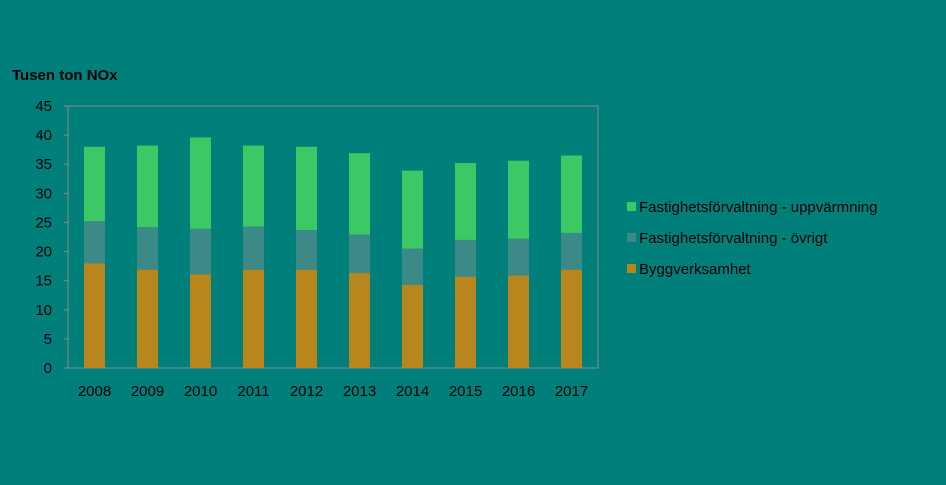  What do you see at coordinates (758, 207) in the screenshot?
I see `legend-label: Fastighetsförvaltning - uppvärmning` at bounding box center [758, 207].